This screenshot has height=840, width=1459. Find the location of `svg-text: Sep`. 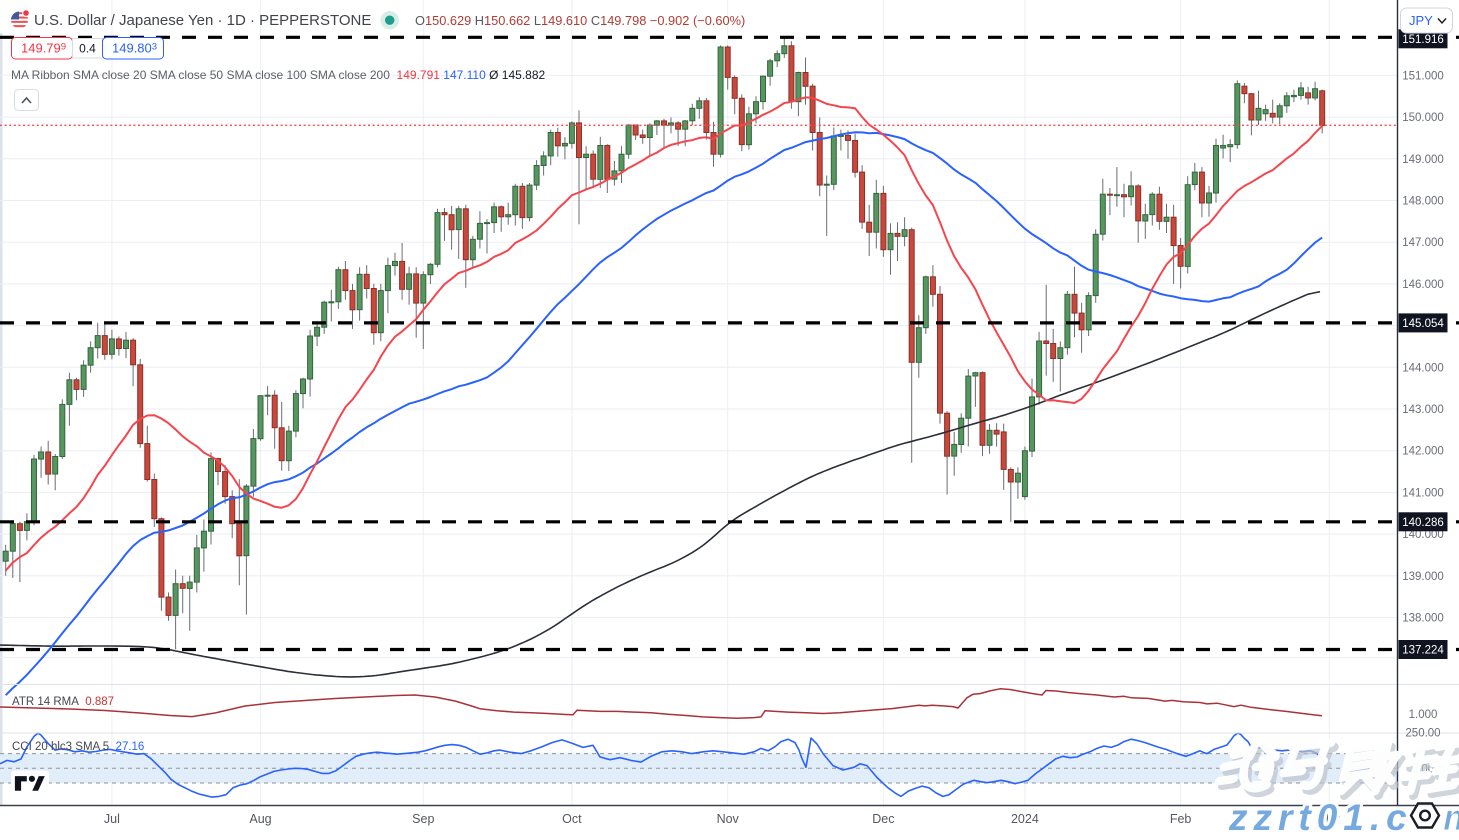

svg-text: Sep is located at coordinates (423, 819).